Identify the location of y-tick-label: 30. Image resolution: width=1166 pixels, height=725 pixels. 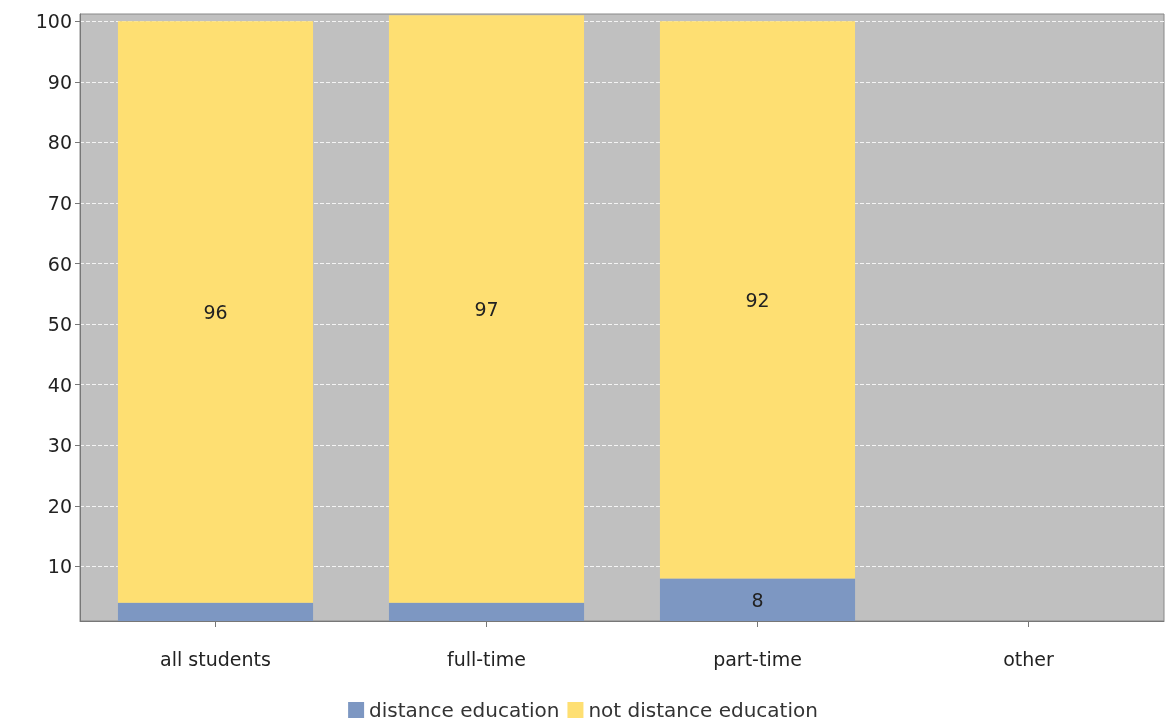
(59, 445).